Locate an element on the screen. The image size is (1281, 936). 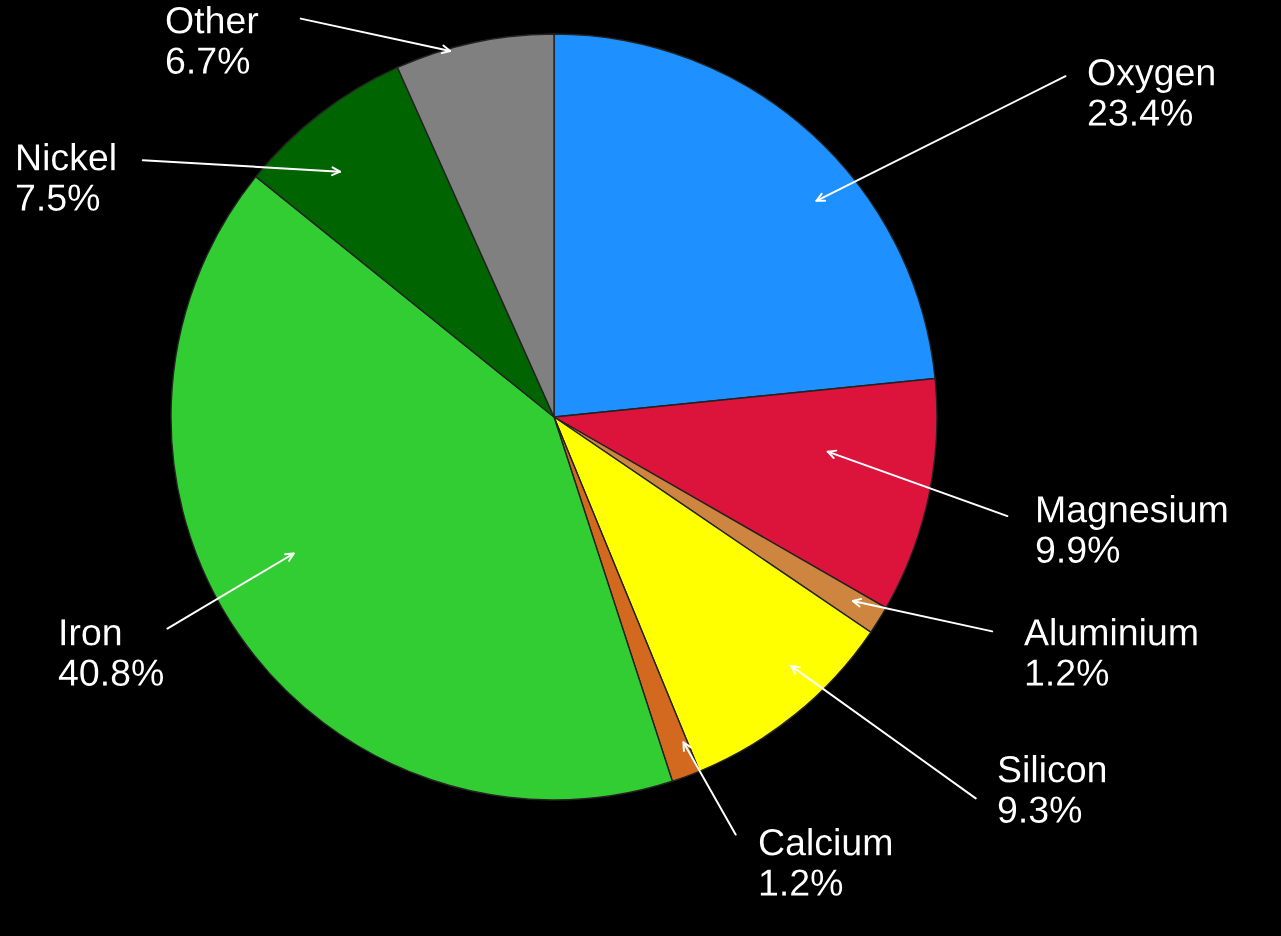
slice-label: Aluminium is located at coordinates (1110, 632).